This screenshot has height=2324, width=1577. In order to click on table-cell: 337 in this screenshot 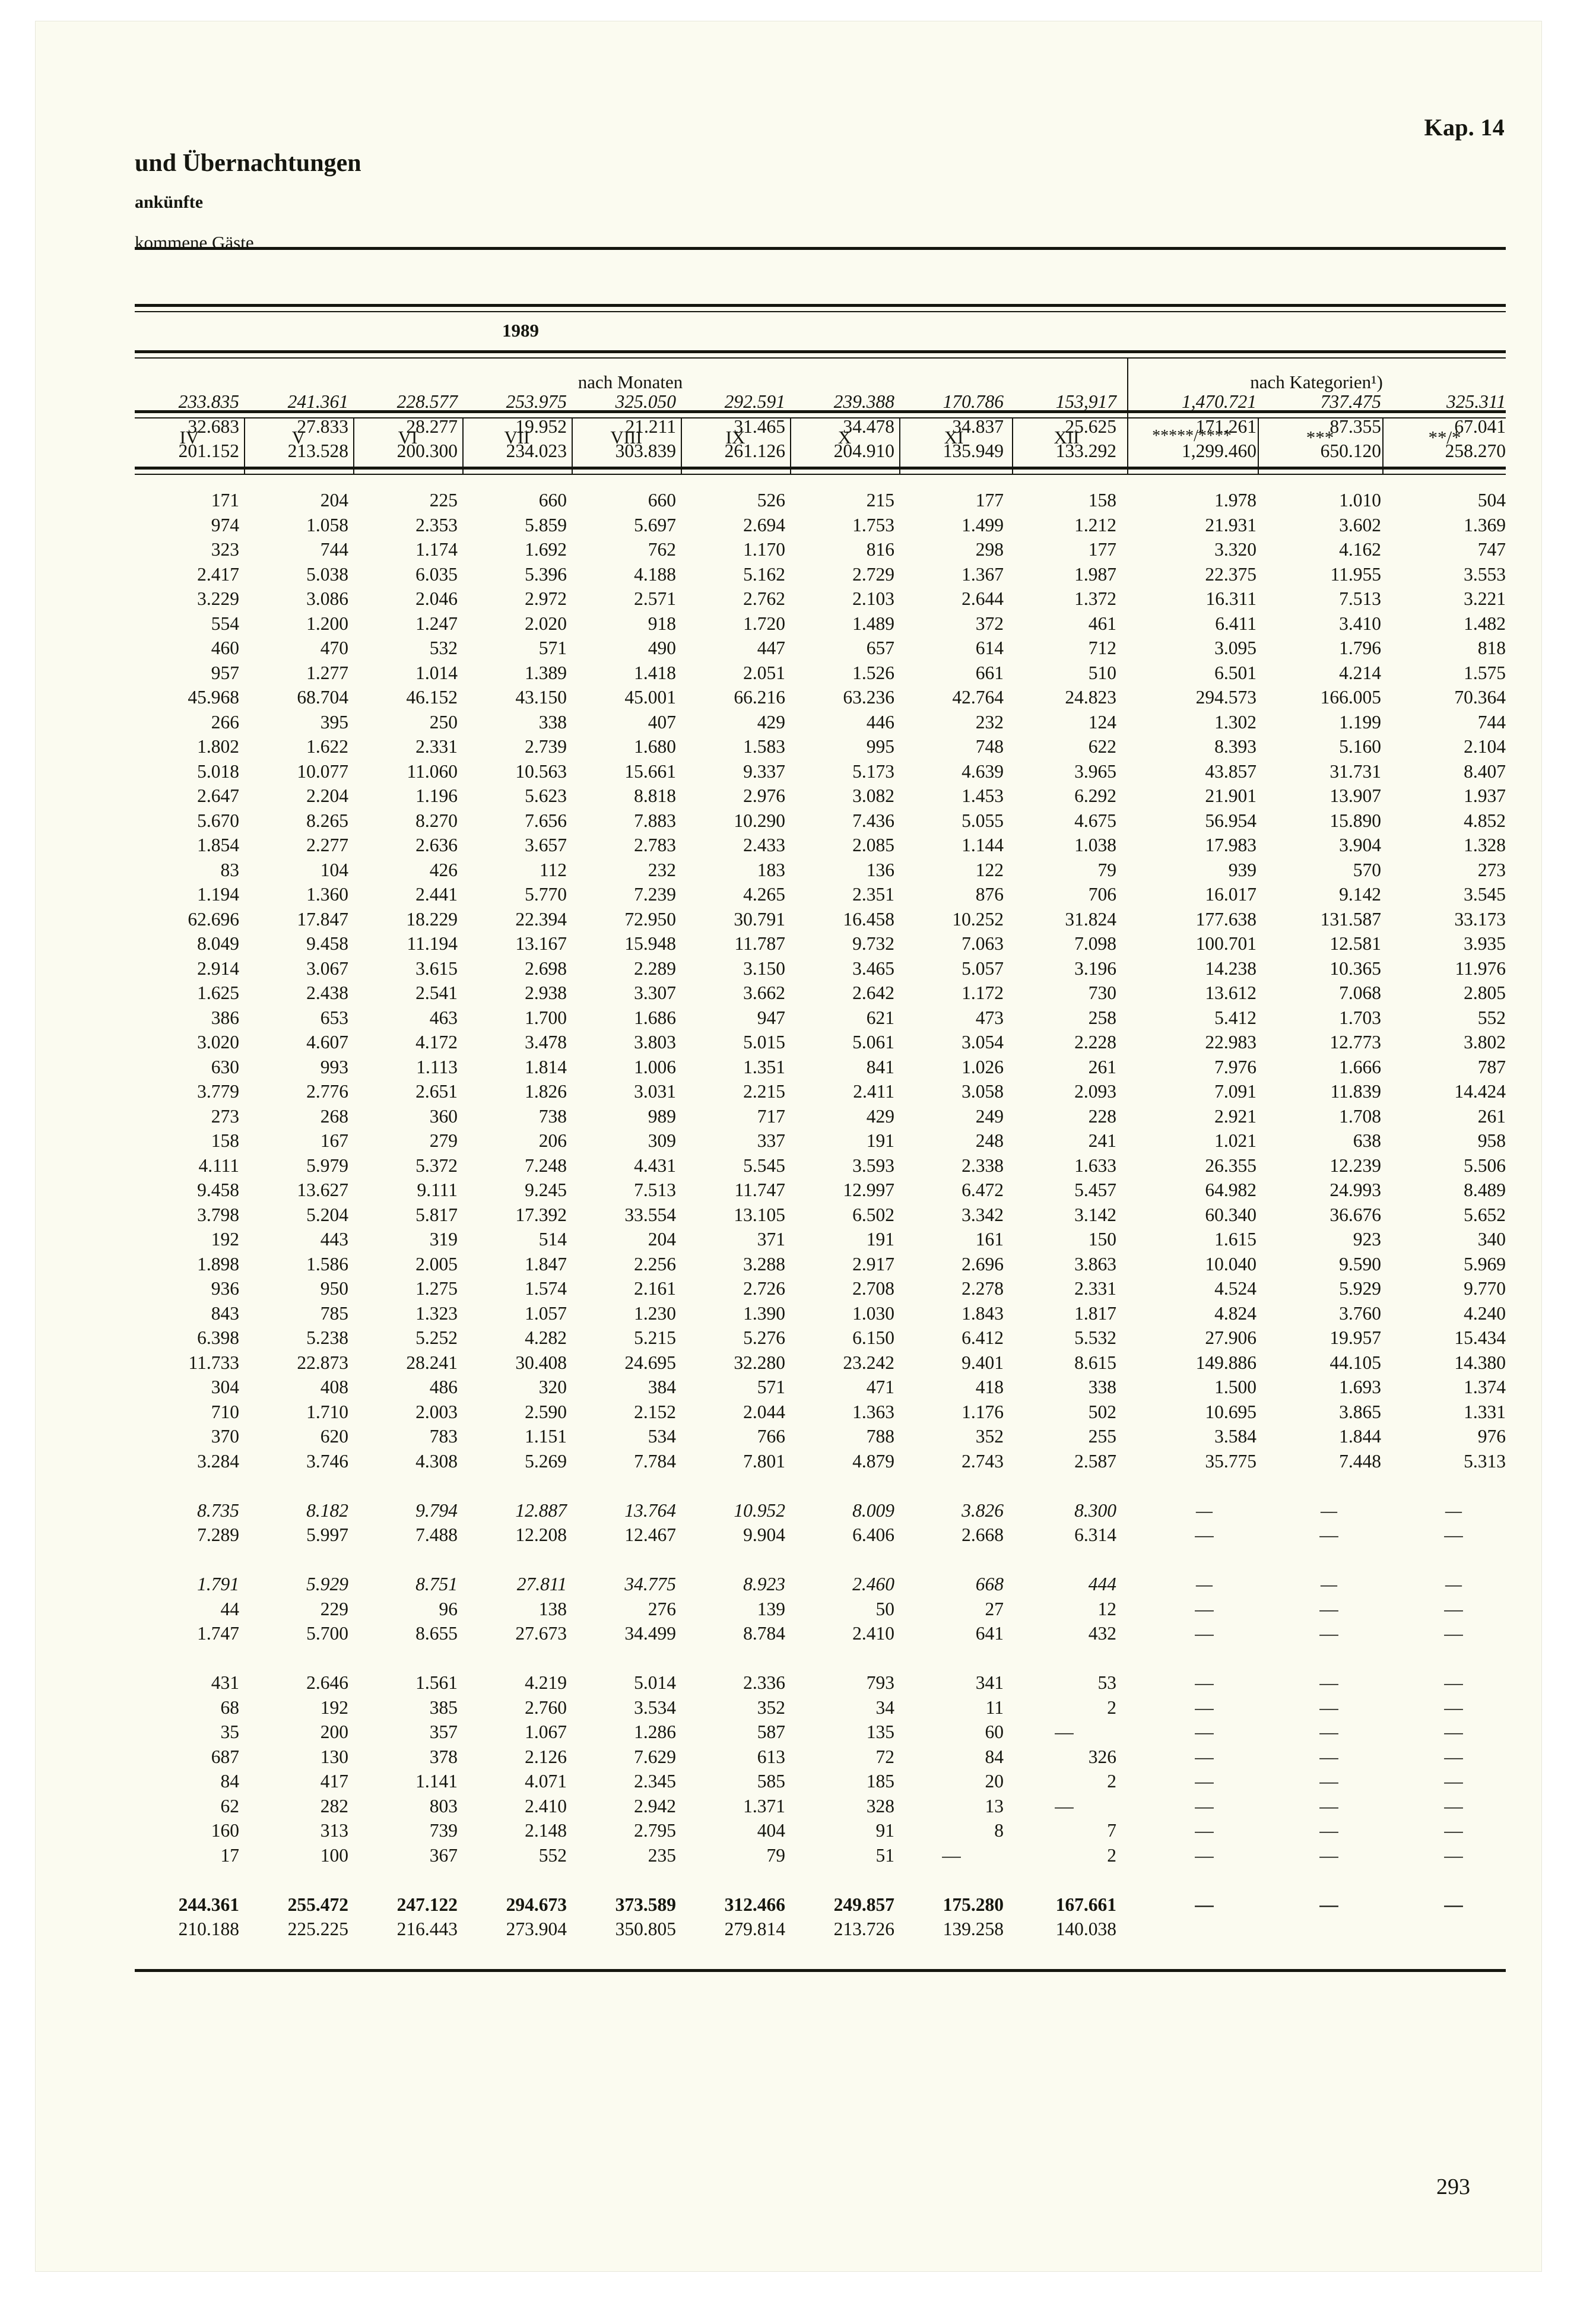, I will do `click(771, 1140)`.